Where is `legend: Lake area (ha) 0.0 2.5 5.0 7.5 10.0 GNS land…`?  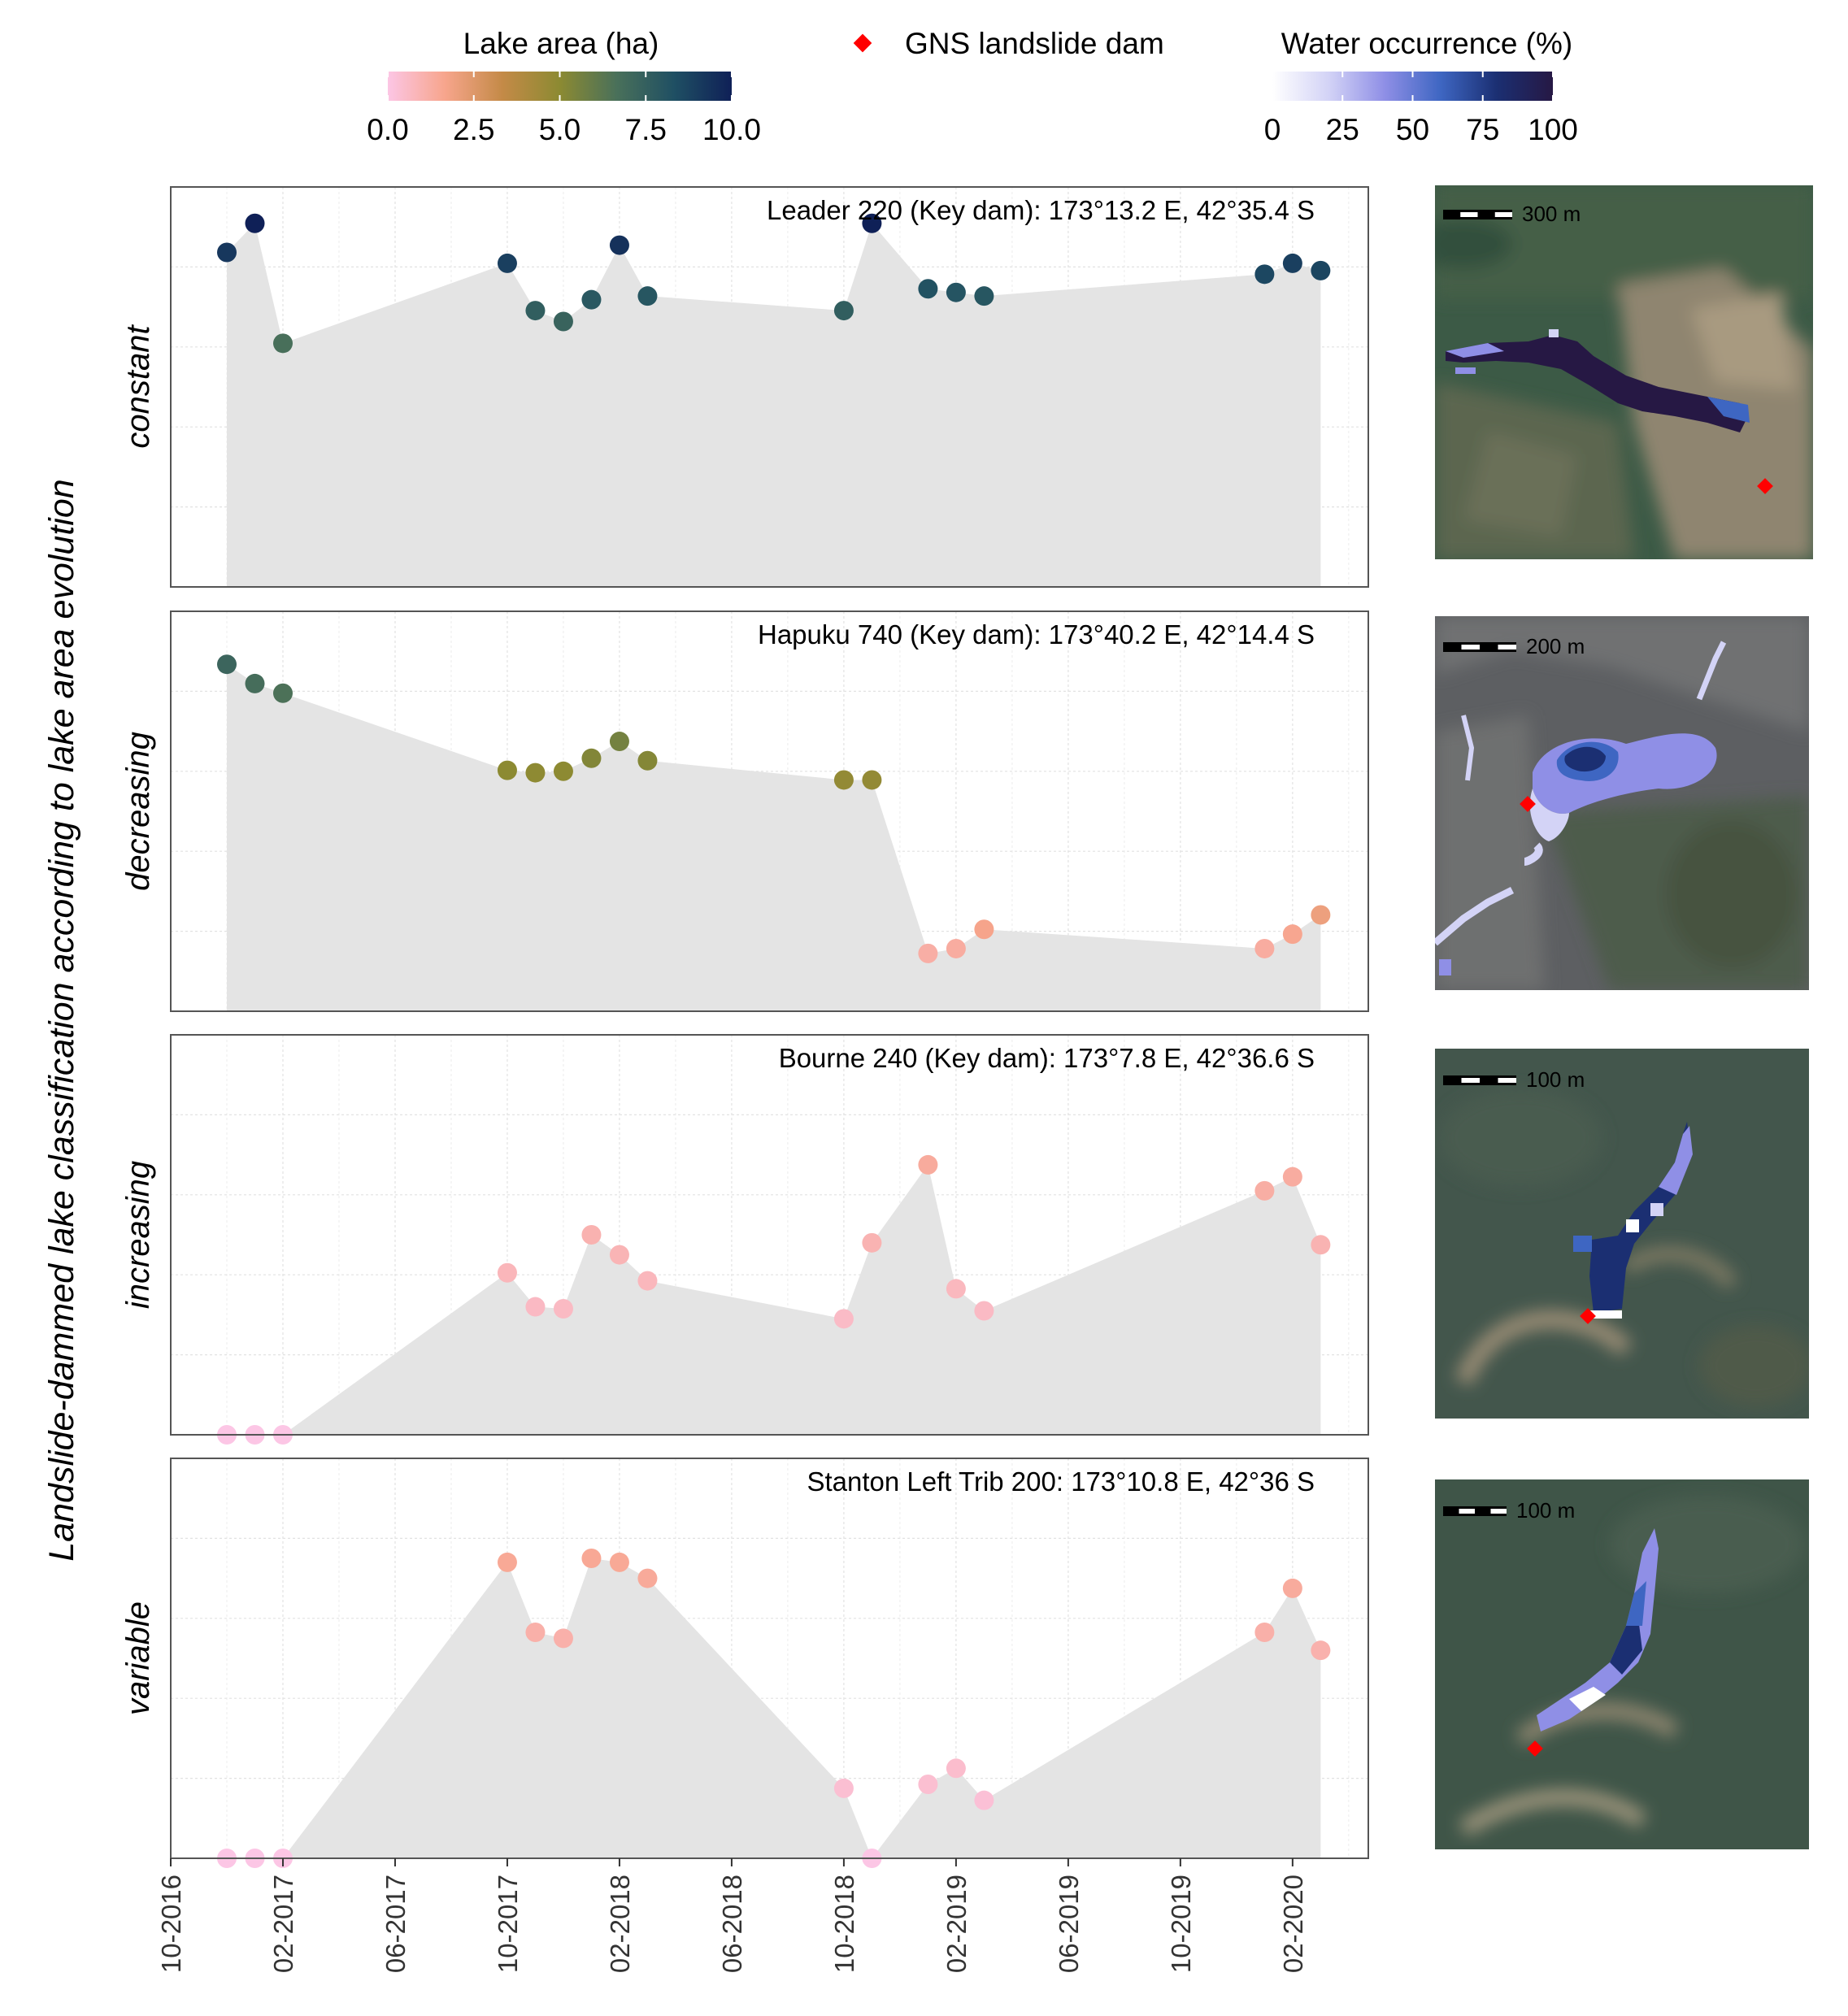
legend: Lake area (ha) 0.0 2.5 5.0 7.5 10.0 GNS land… is located at coordinates (972, 86).